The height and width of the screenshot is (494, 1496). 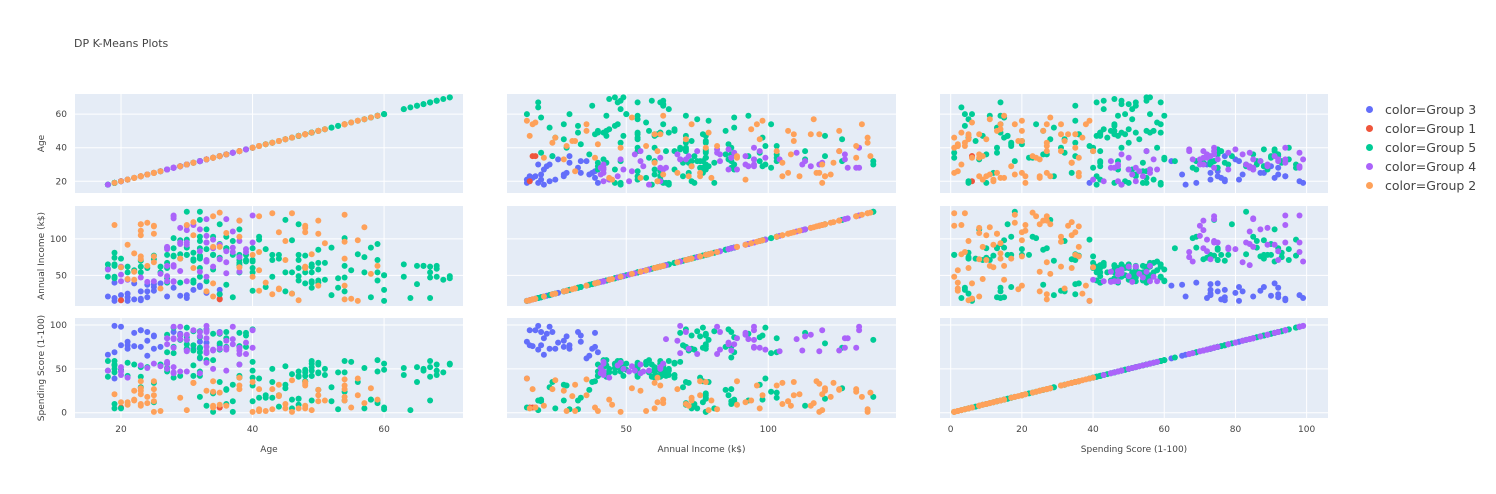 What do you see at coordinates (1419, 166) in the screenshot?
I see `legend-item-group-4: color=Group 4` at bounding box center [1419, 166].